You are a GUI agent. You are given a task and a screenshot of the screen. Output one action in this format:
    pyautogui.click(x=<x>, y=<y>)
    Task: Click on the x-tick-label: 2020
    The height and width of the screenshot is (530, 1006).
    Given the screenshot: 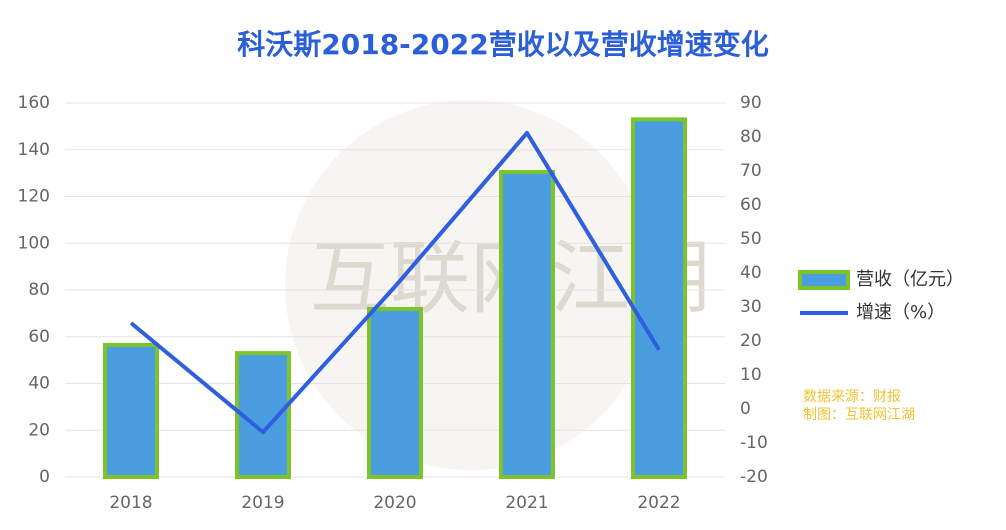 What is the action you would take?
    pyautogui.click(x=394, y=503)
    